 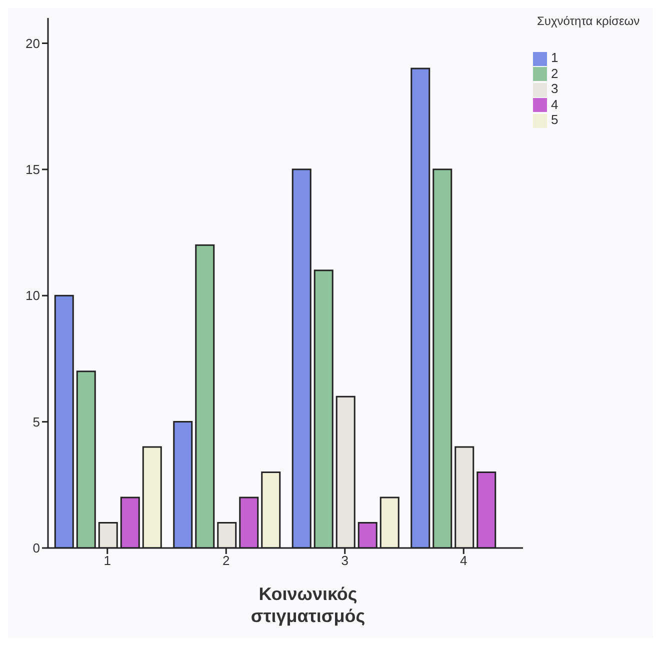 I want to click on legend-label: 3, so click(x=554, y=88).